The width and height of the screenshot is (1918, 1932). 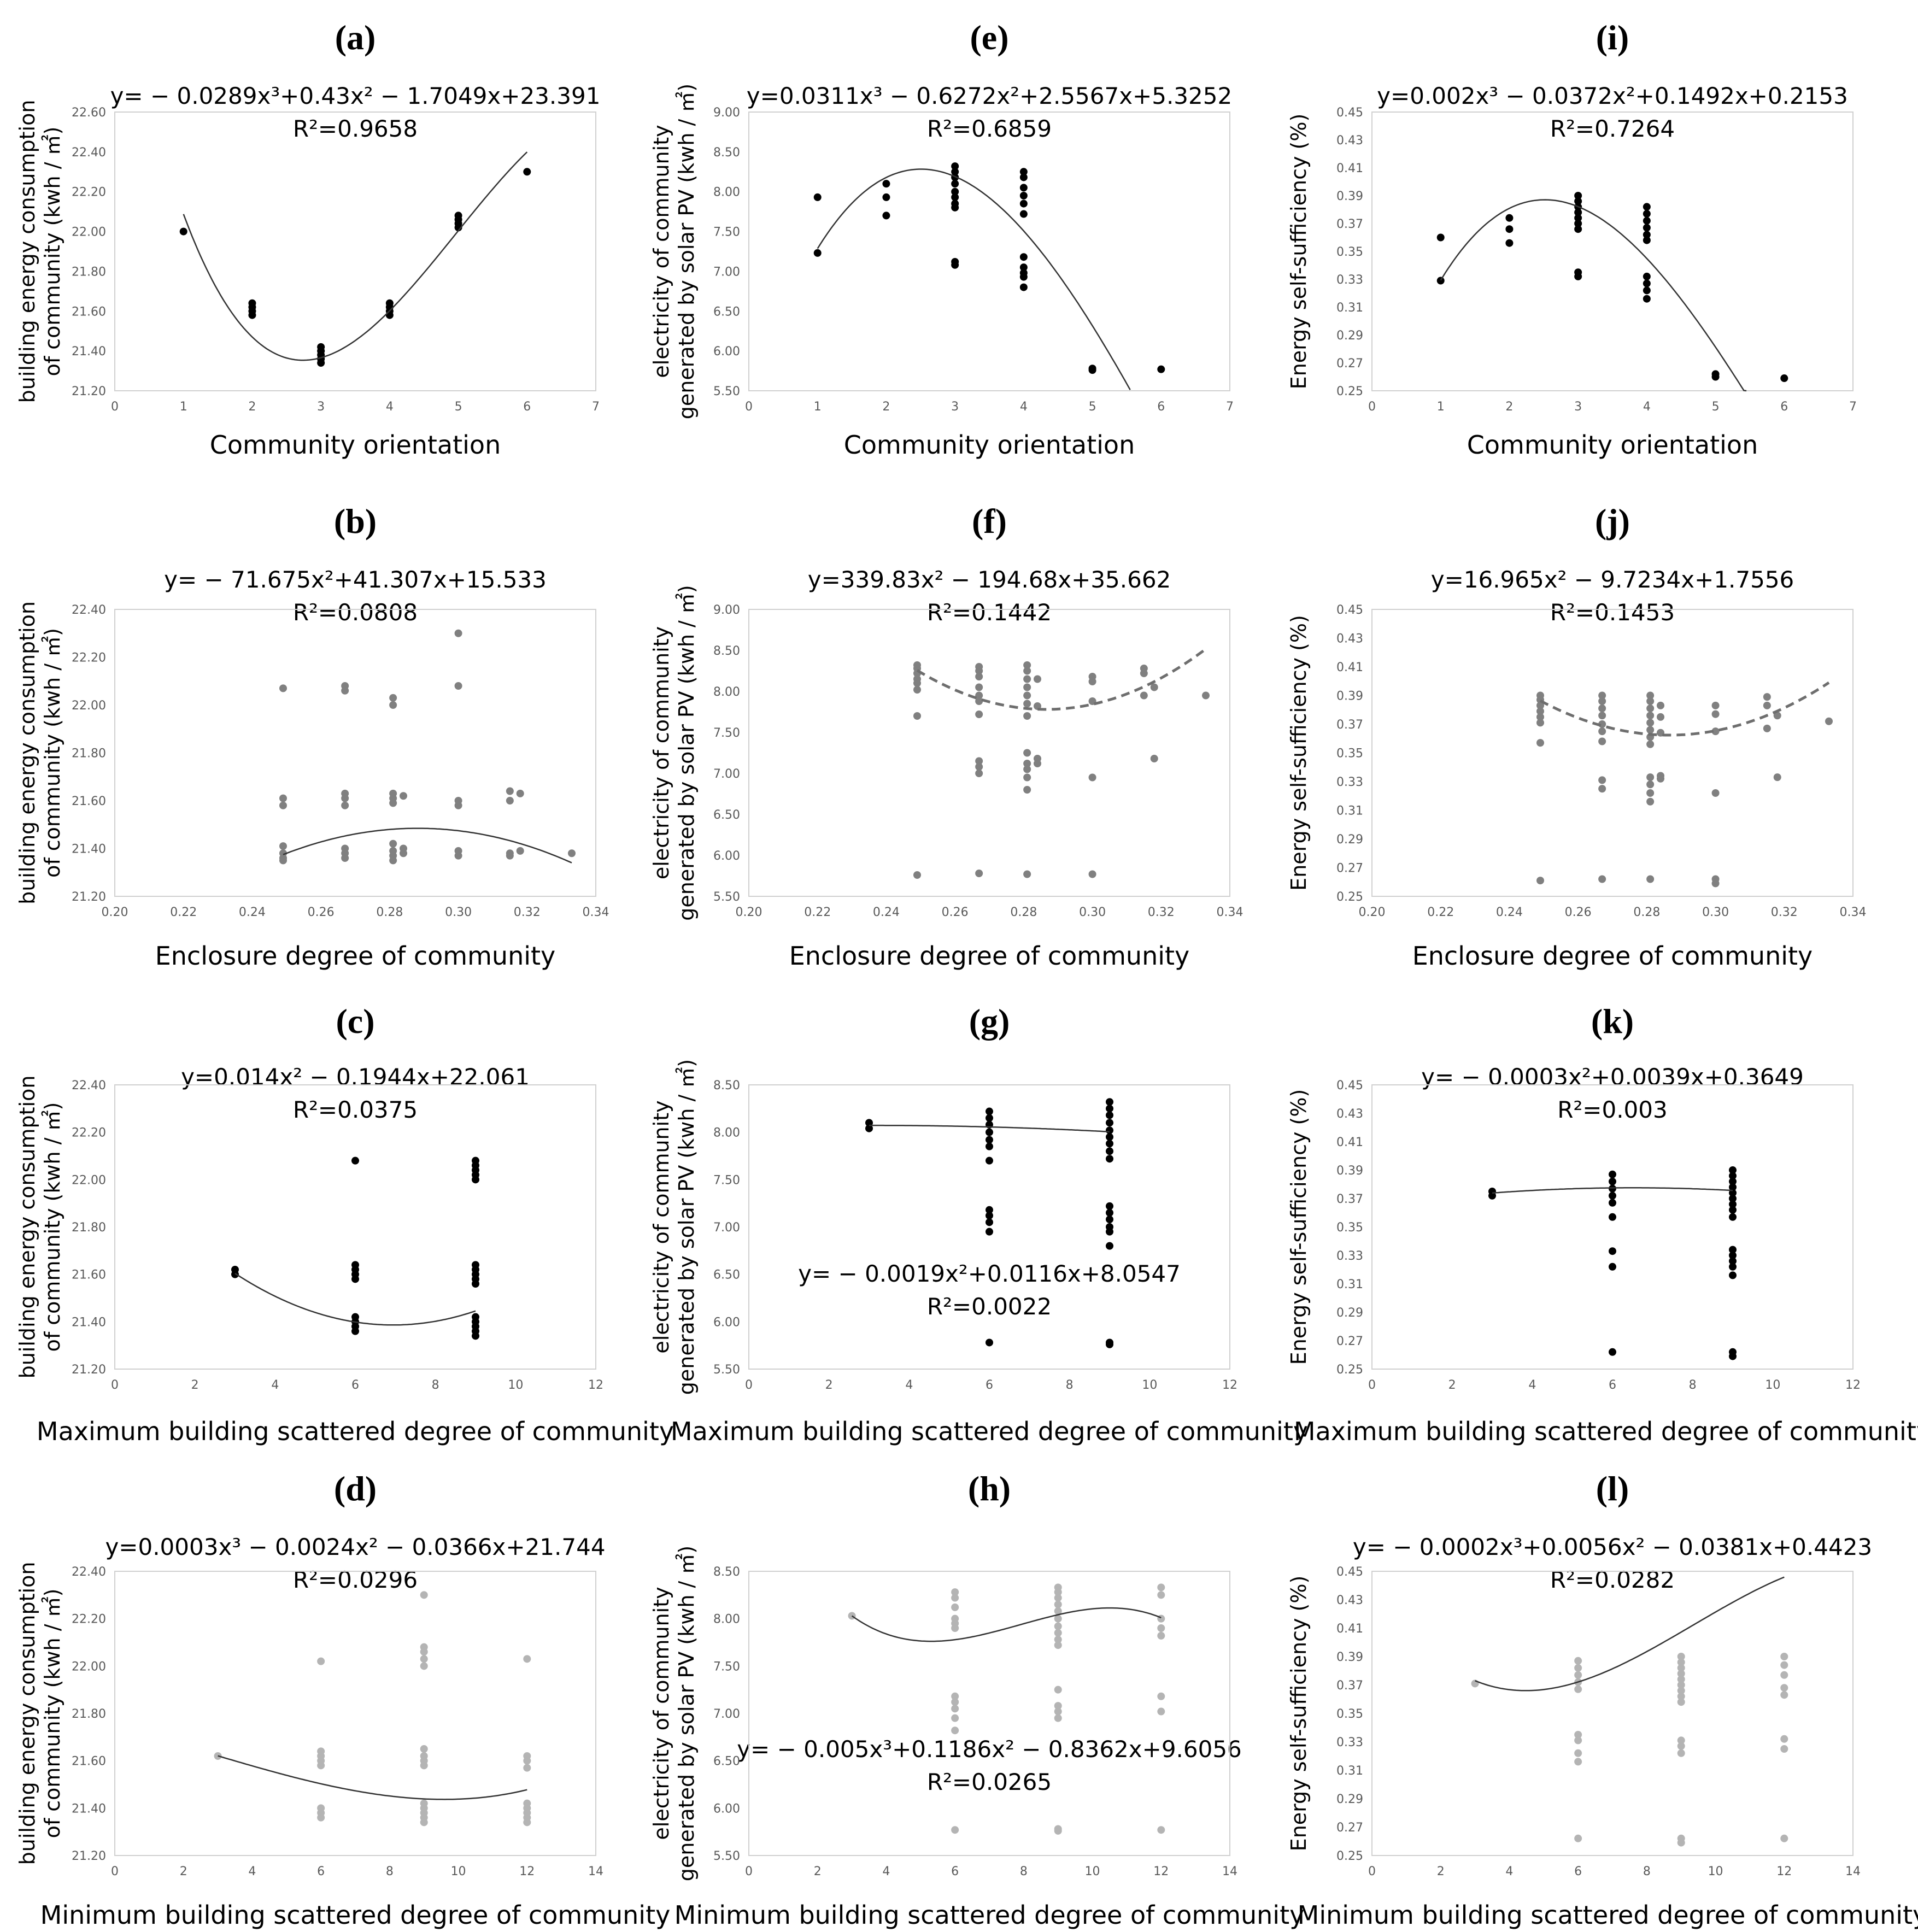 I want to click on x-tick-label: 5, so click(x=459, y=407).